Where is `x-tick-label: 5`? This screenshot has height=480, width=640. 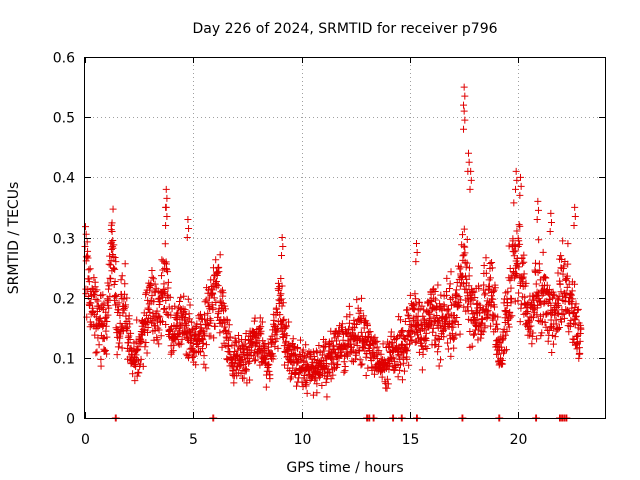
x-tick-label: 5 is located at coordinates (193, 440).